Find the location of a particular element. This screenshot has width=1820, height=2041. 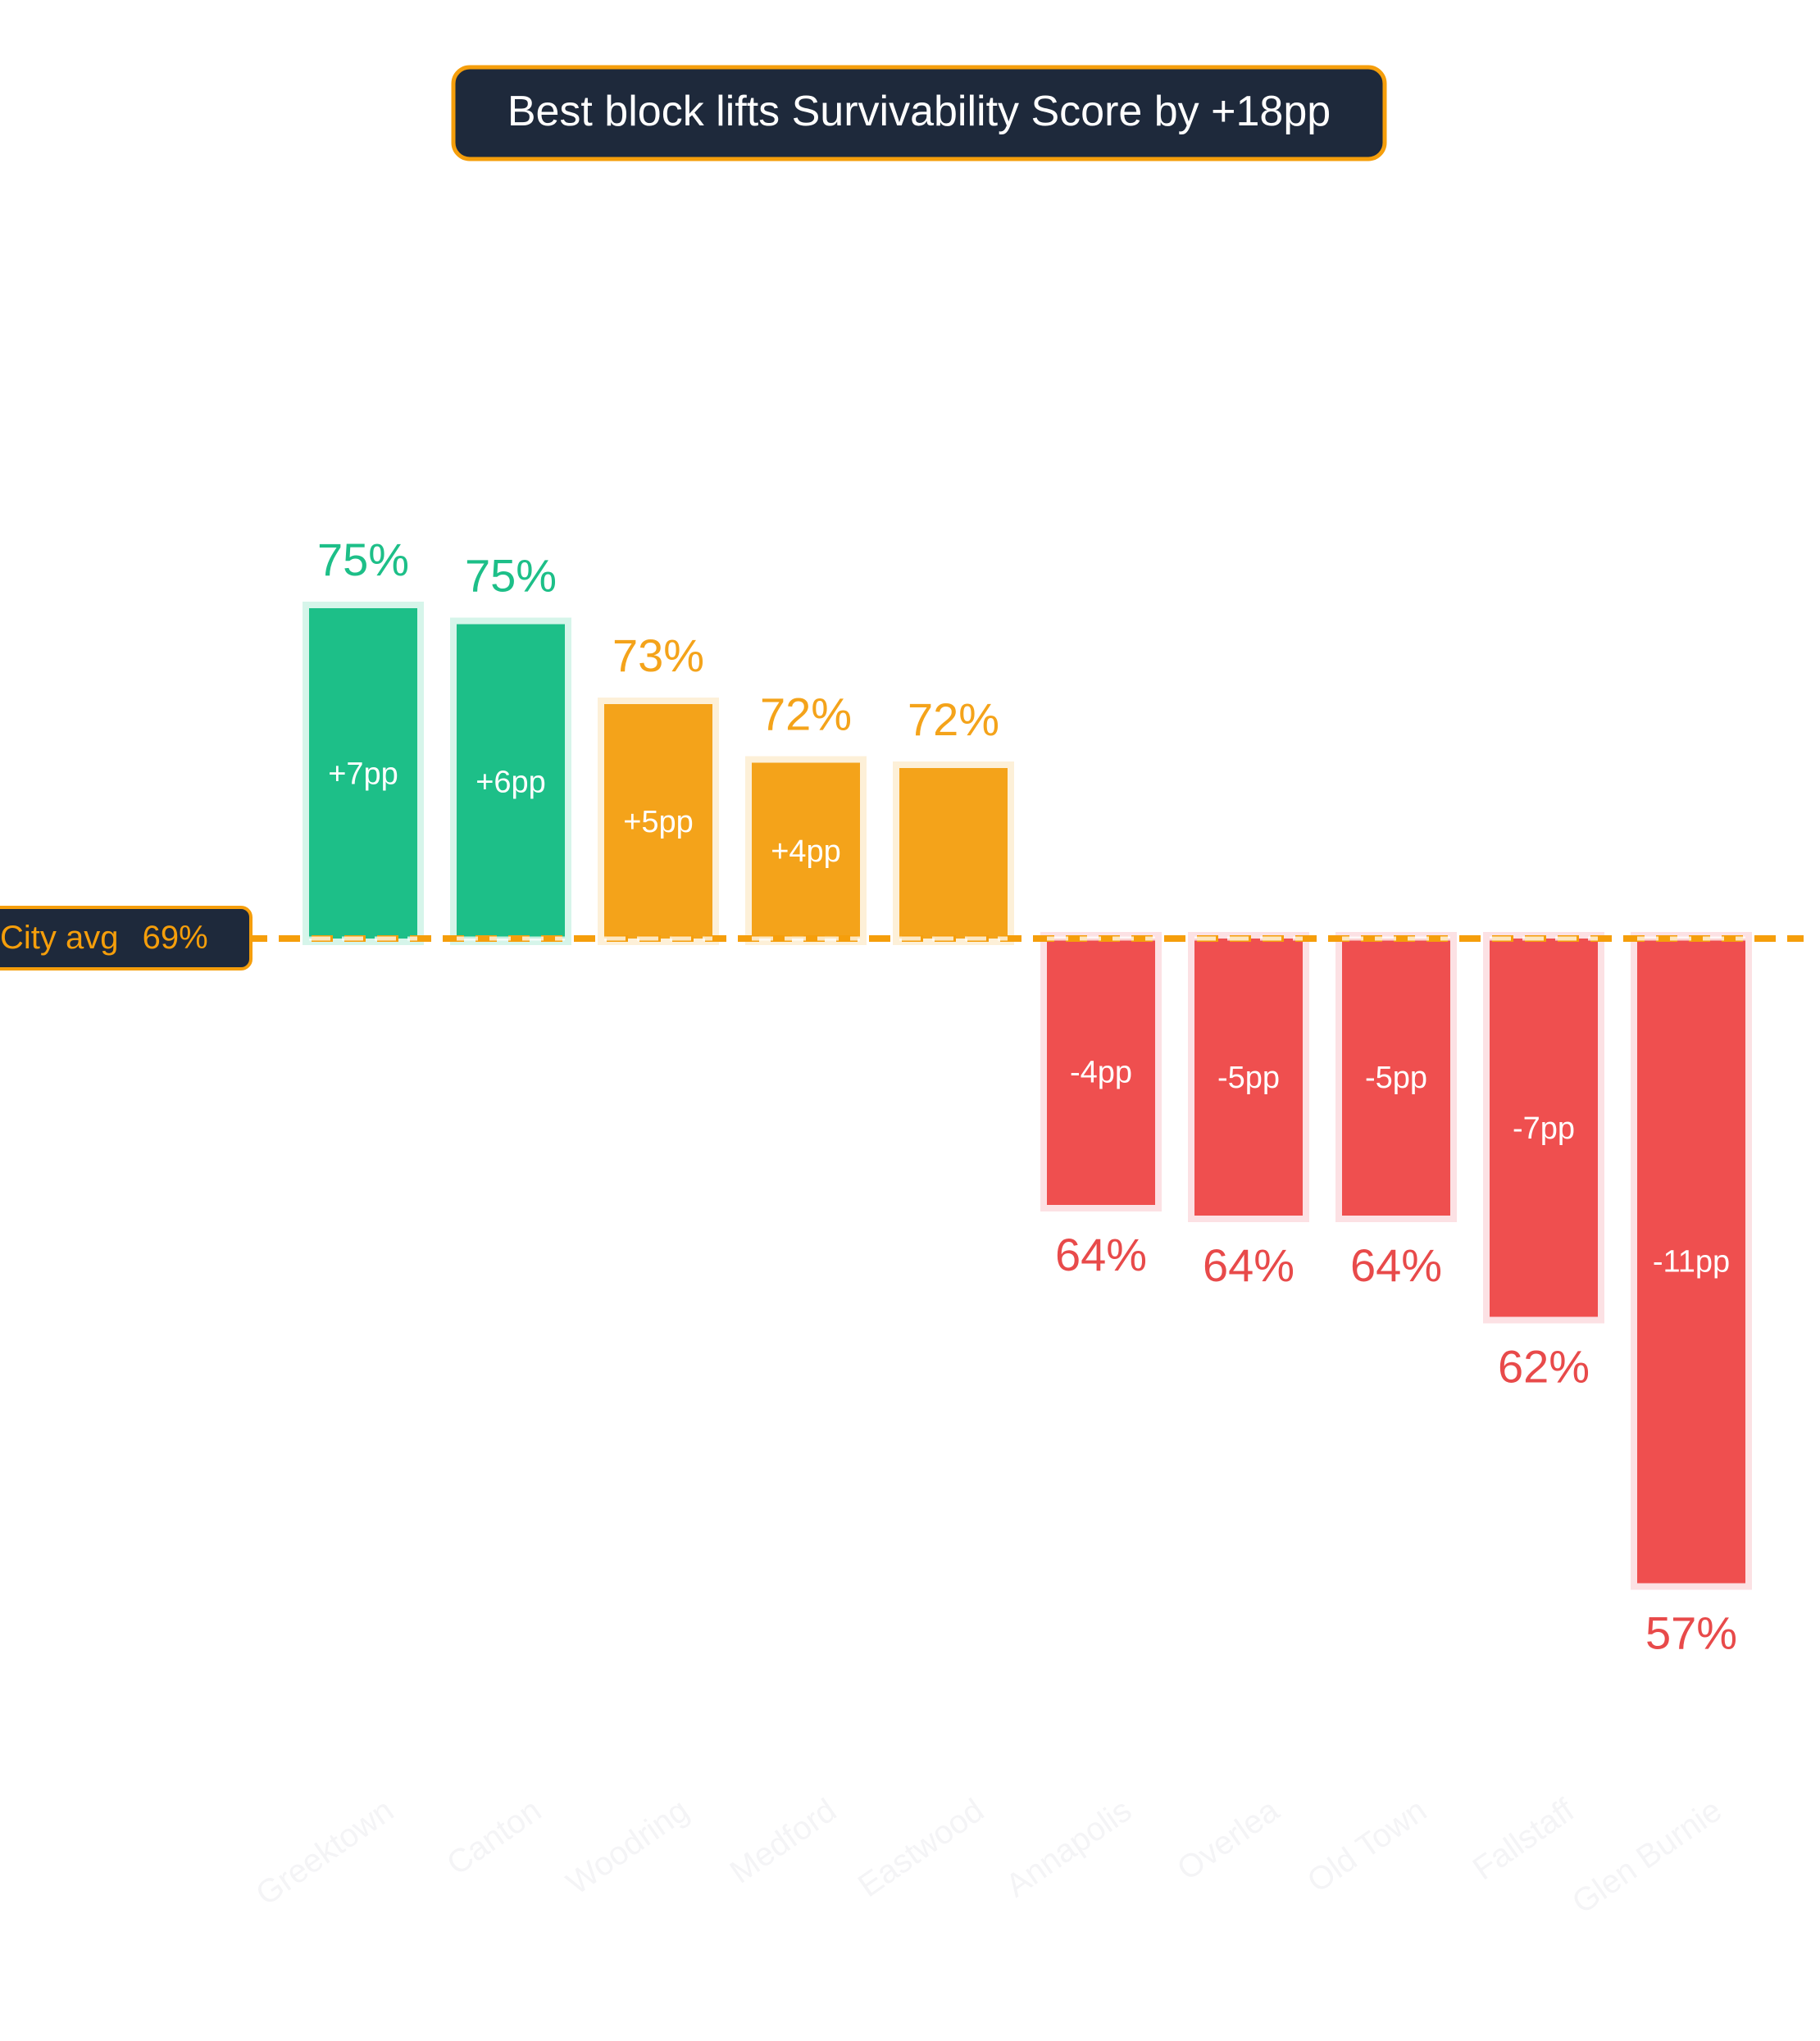

bar-delta-label: +6pp is located at coordinates (511, 782).